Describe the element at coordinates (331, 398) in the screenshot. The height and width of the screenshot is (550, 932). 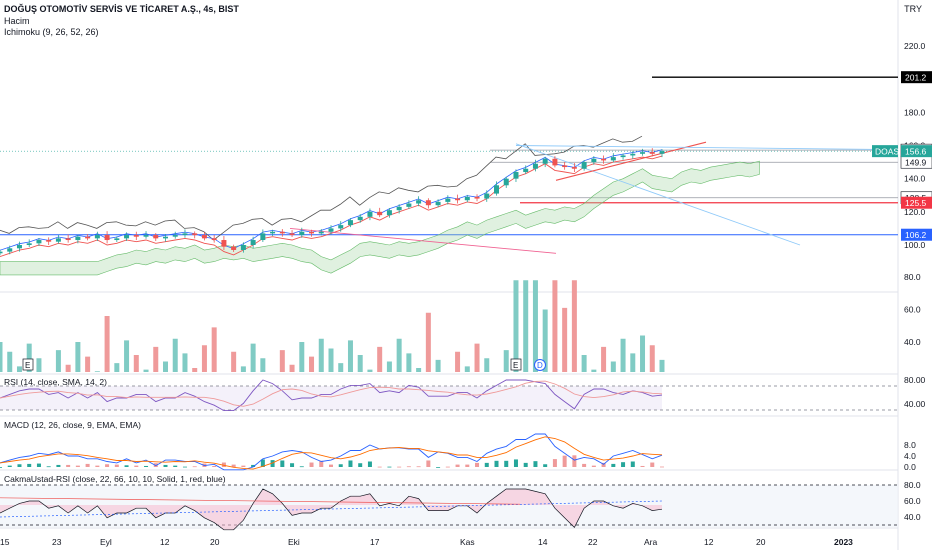
I see `rsi-band` at that location.